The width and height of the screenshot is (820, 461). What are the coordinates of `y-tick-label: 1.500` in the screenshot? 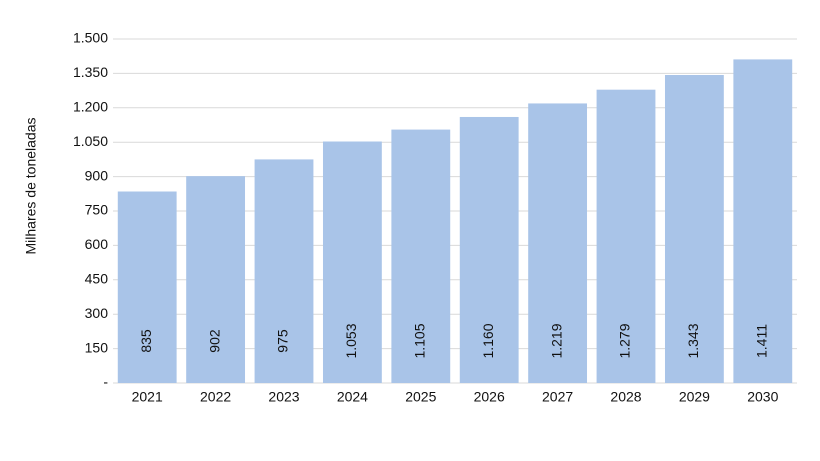 It's located at (90, 38).